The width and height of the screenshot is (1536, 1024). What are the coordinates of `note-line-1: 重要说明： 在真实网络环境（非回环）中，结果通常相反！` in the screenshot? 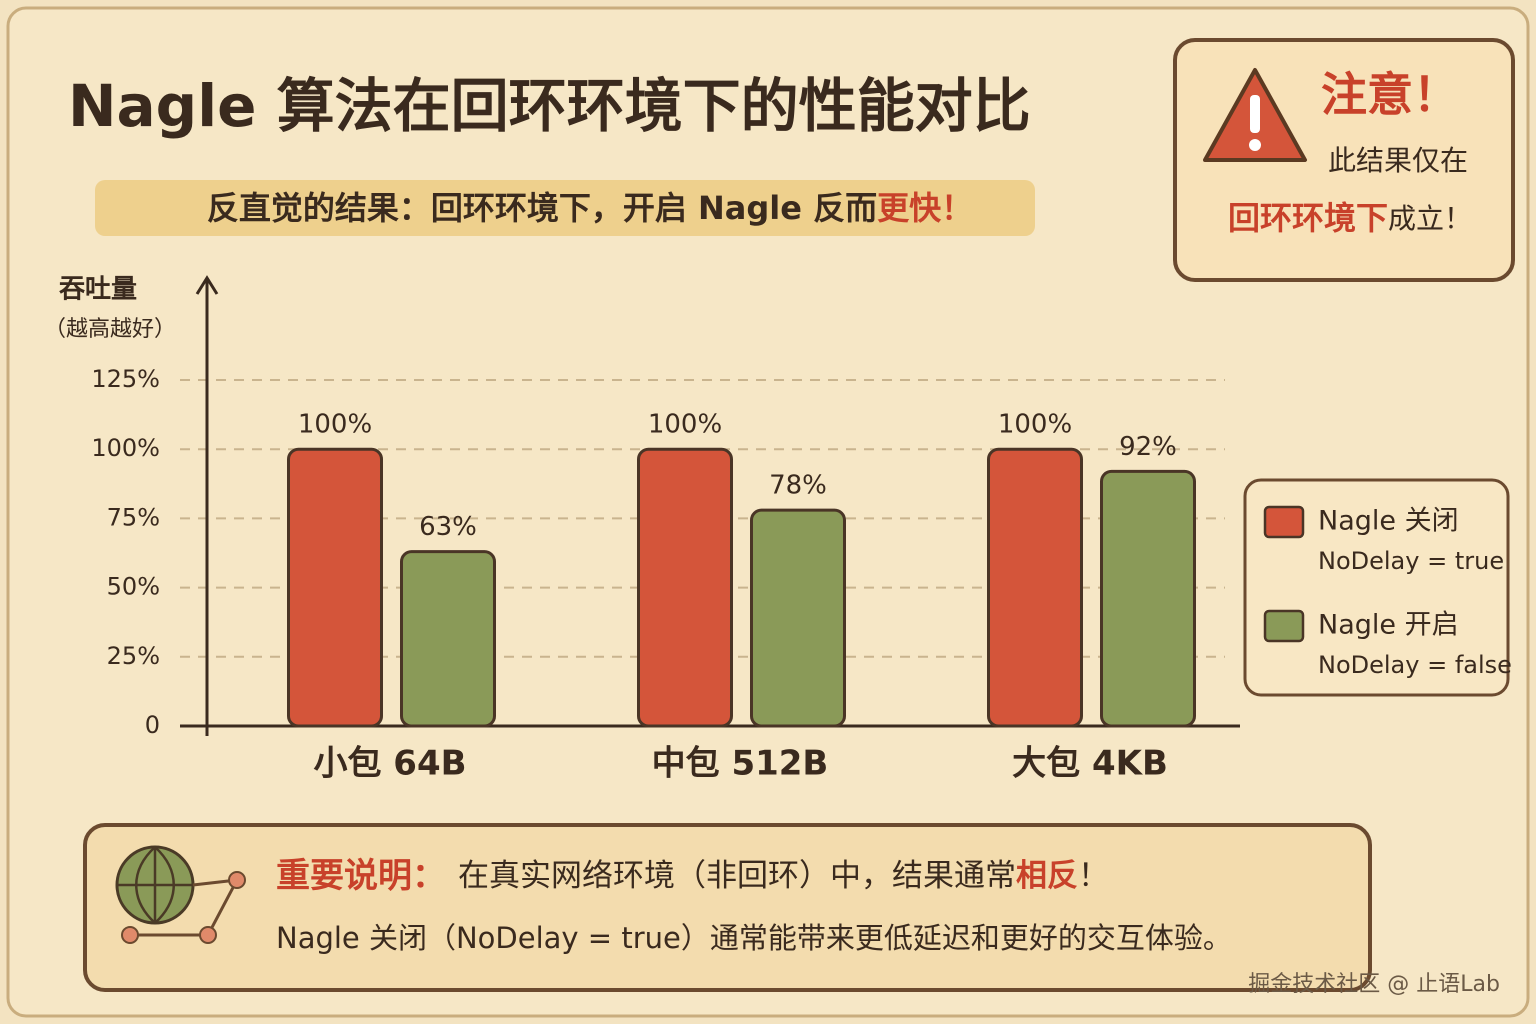 It's located at (692, 876).